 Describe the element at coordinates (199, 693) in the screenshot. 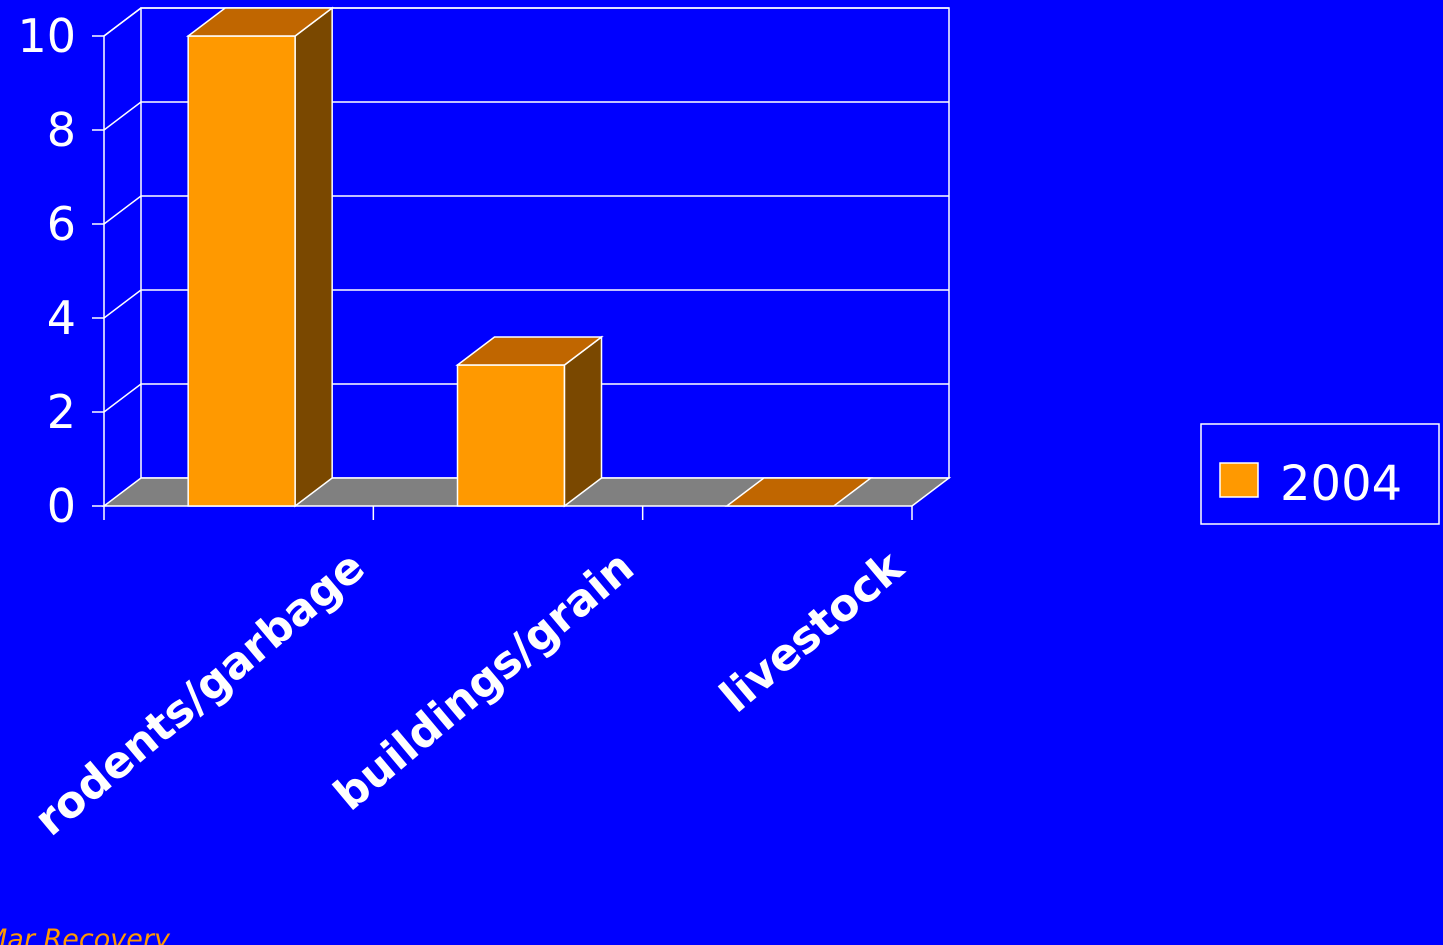

I see `x-tick-label: rodents/garbage` at that location.